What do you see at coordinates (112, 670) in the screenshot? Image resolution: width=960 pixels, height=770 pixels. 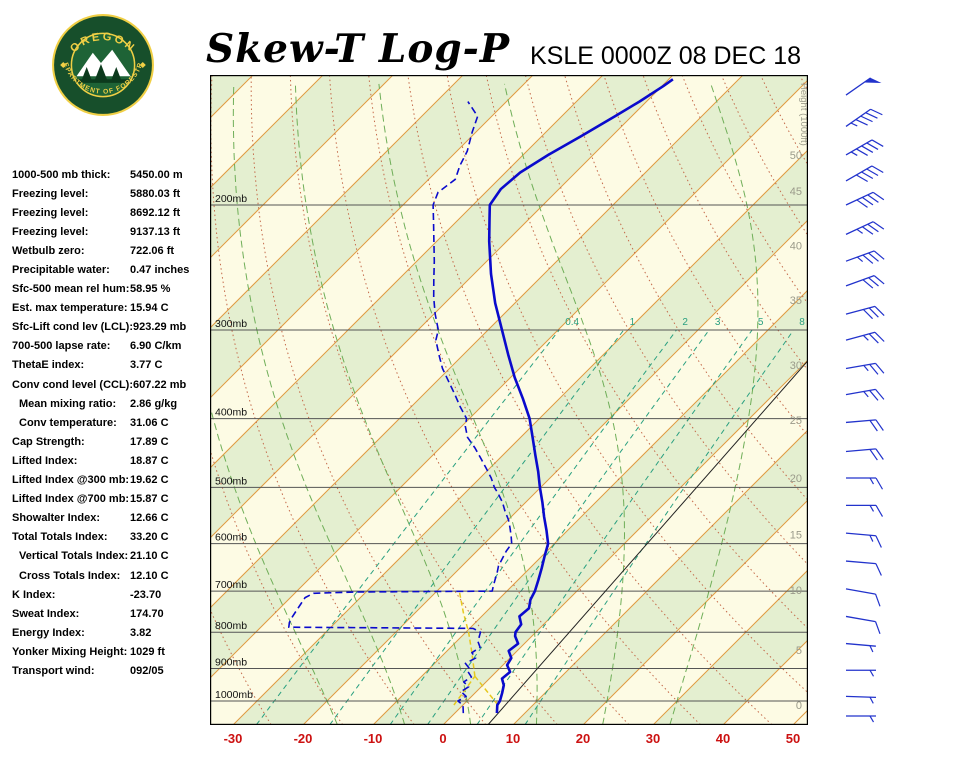 I see `index-row: Transport wind: 092/05` at bounding box center [112, 670].